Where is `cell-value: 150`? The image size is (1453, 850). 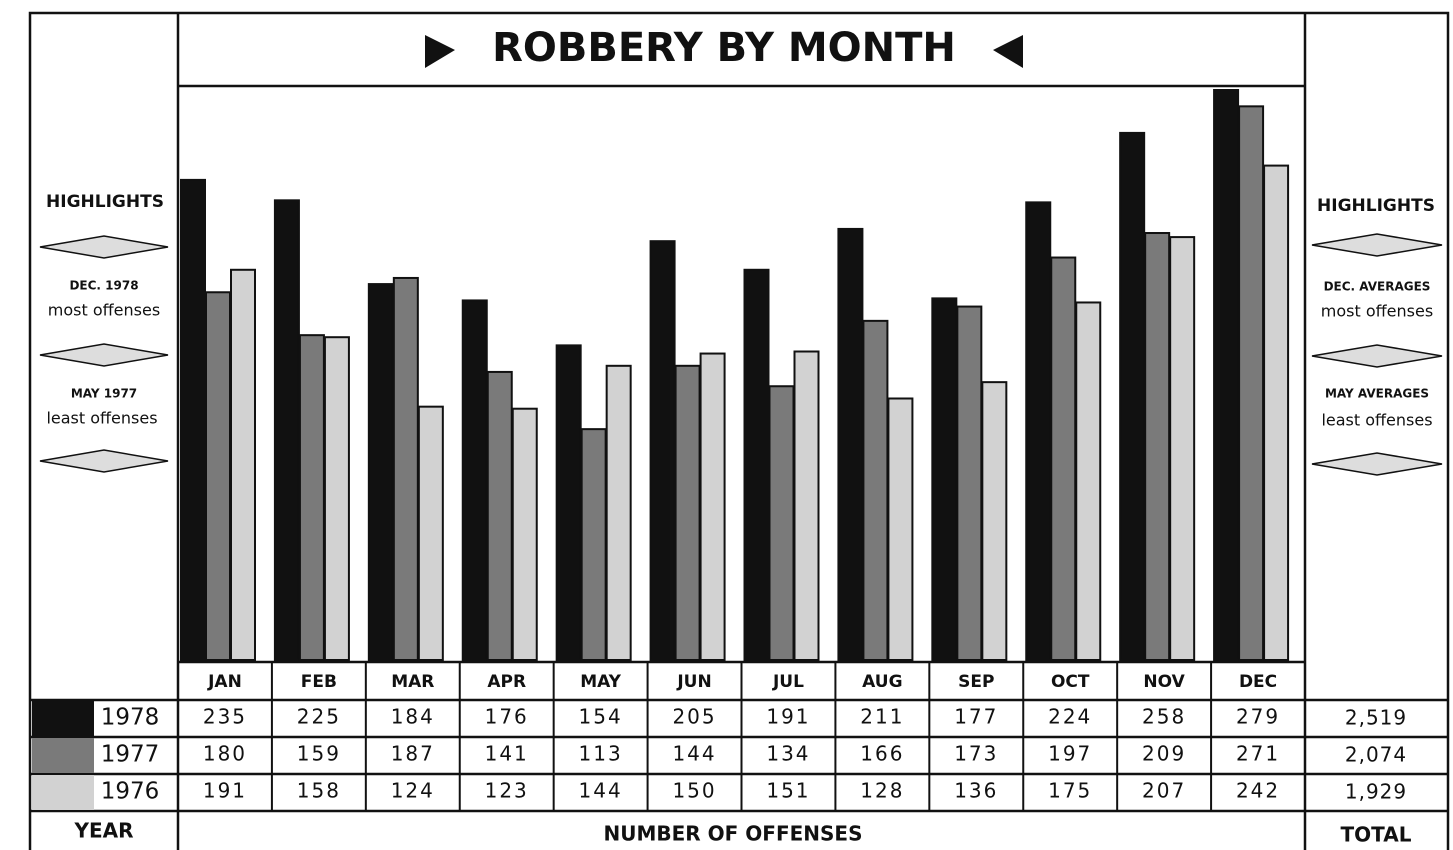 cell-value: 150 is located at coordinates (694, 791).